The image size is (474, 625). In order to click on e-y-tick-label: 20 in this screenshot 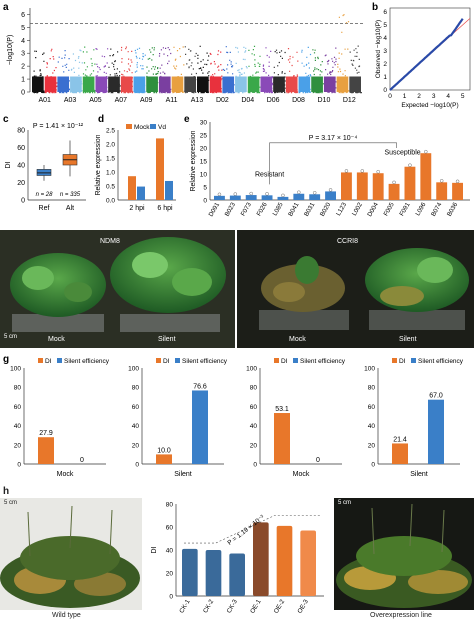, I will do `click(204, 149)`.